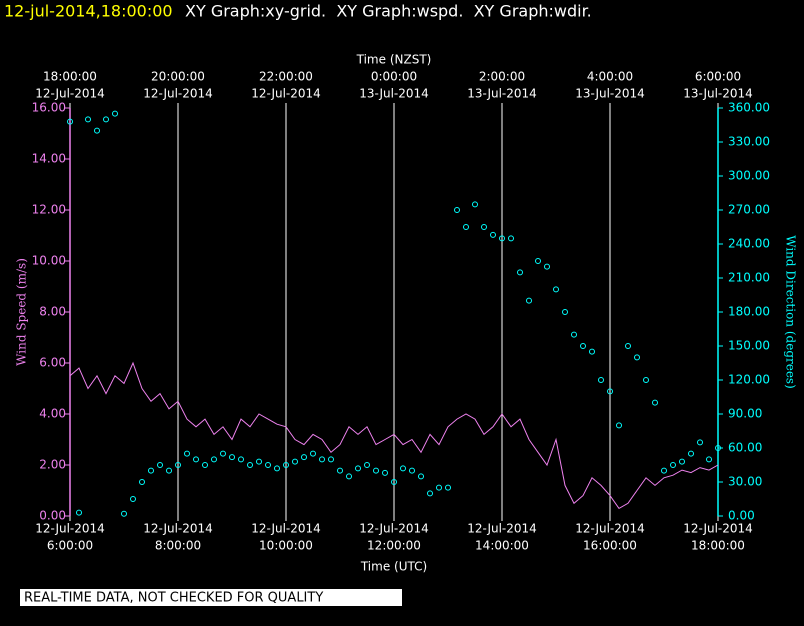 The image size is (804, 626). Describe the element at coordinates (52, 363) in the screenshot. I see `y-tick-label: 6.00` at that location.